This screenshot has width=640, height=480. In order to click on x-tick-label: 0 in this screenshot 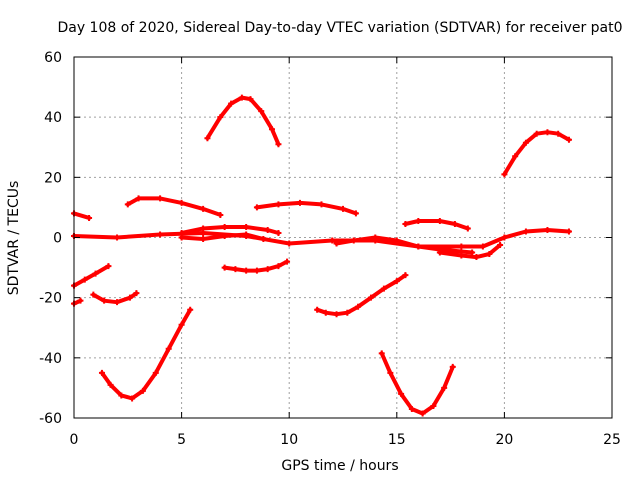, I will do `click(74, 440)`.